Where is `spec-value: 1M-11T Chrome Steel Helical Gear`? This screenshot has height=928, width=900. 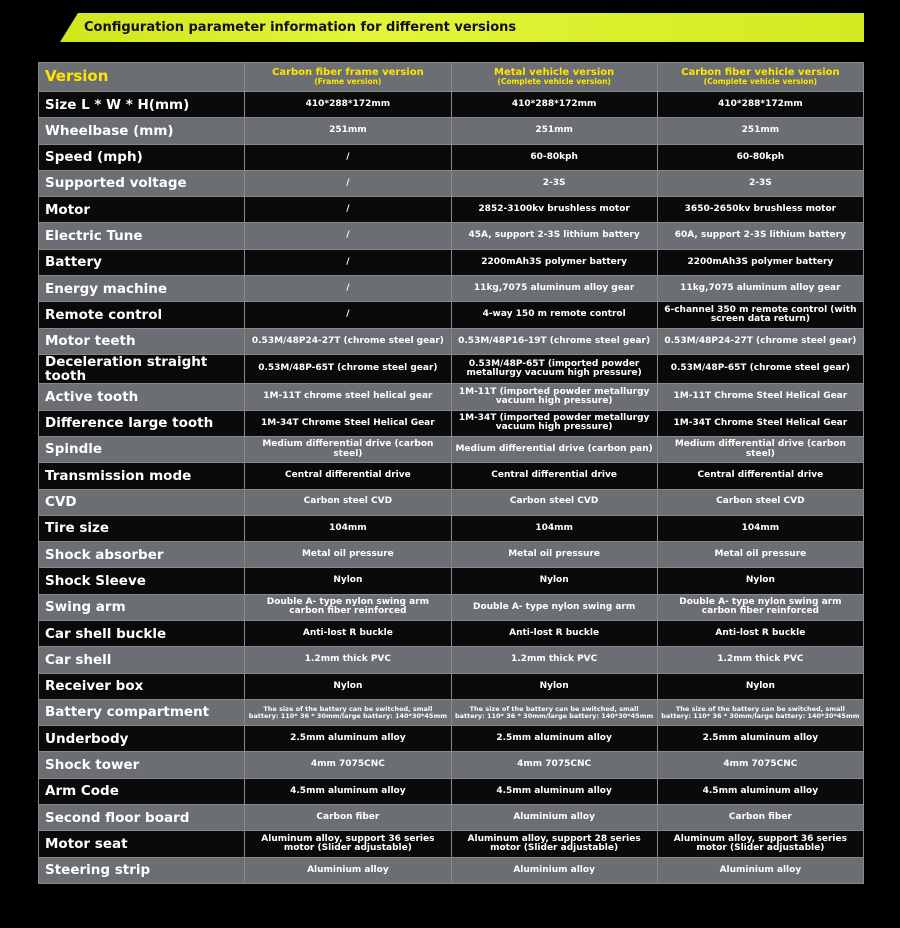 spec-value: 1M-11T Chrome Steel Helical Gear is located at coordinates (760, 397).